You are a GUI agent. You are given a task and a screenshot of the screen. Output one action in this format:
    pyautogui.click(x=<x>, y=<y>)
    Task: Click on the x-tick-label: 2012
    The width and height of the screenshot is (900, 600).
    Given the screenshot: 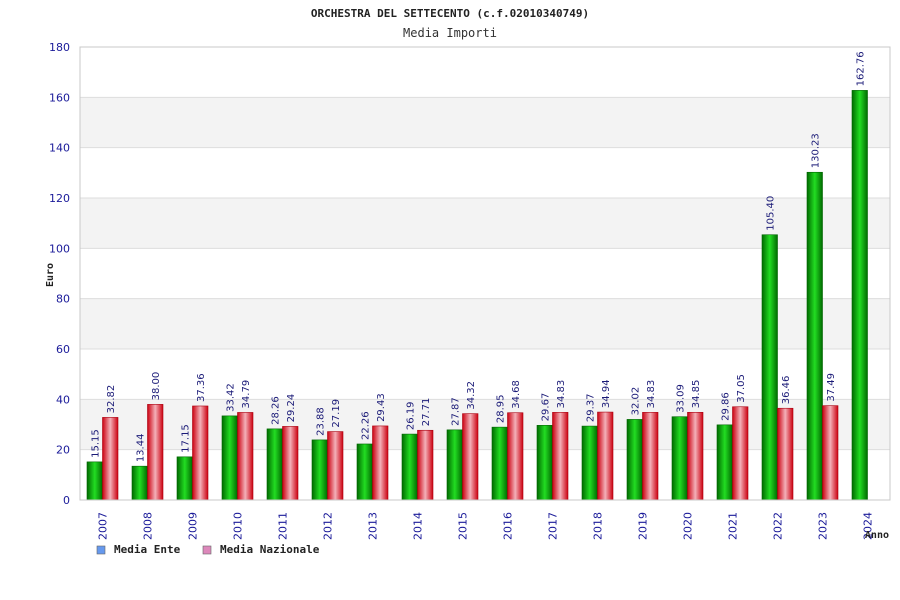 What is the action you would take?
    pyautogui.click(x=328, y=526)
    